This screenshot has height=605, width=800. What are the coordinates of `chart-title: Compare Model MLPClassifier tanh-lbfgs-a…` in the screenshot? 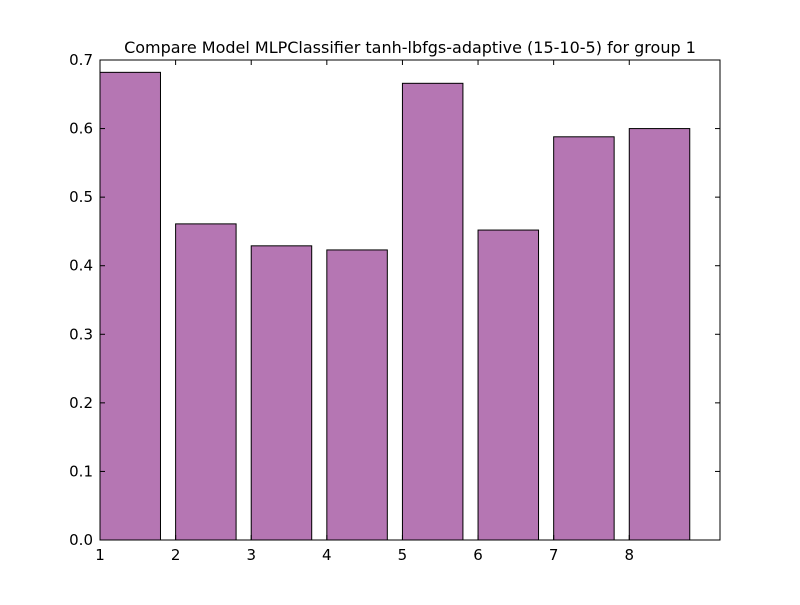 It's located at (410, 47).